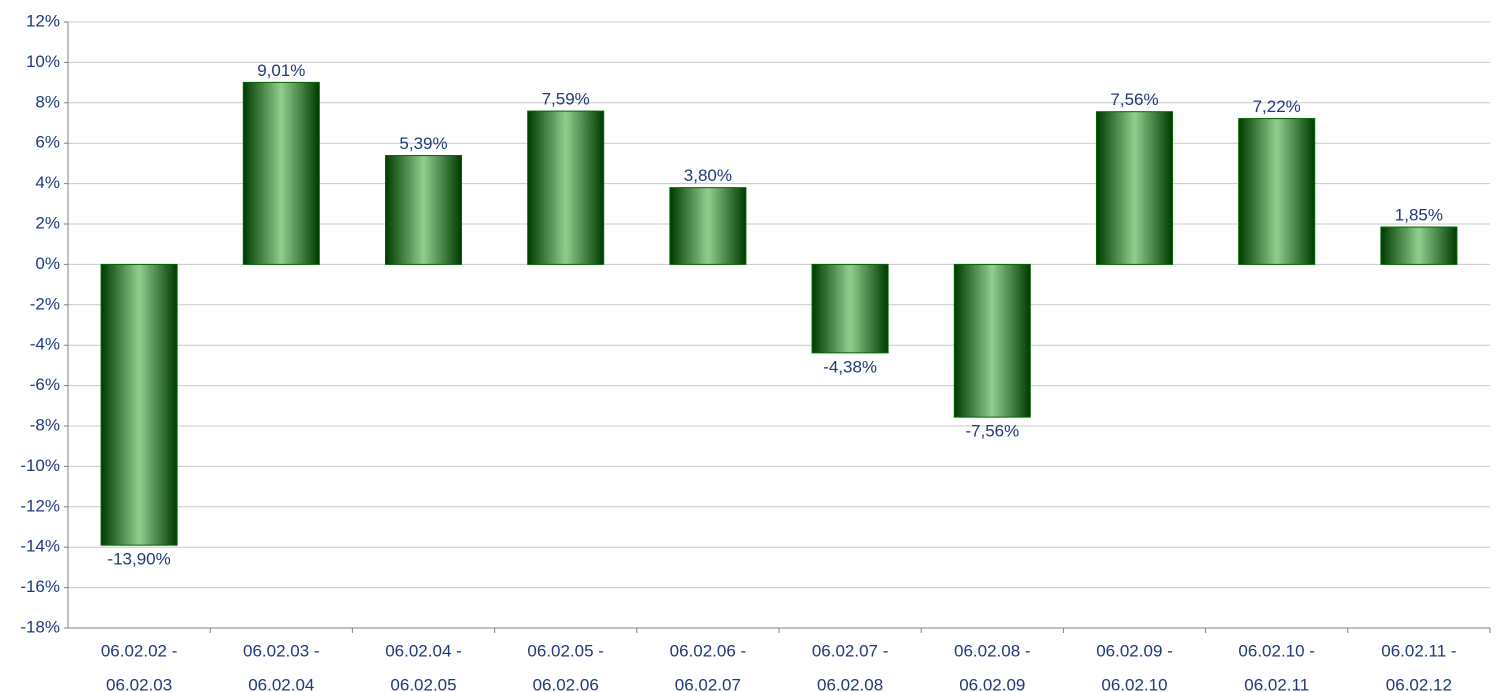  Describe the element at coordinates (40, 505) in the screenshot. I see `y-tick-label: -12%` at that location.